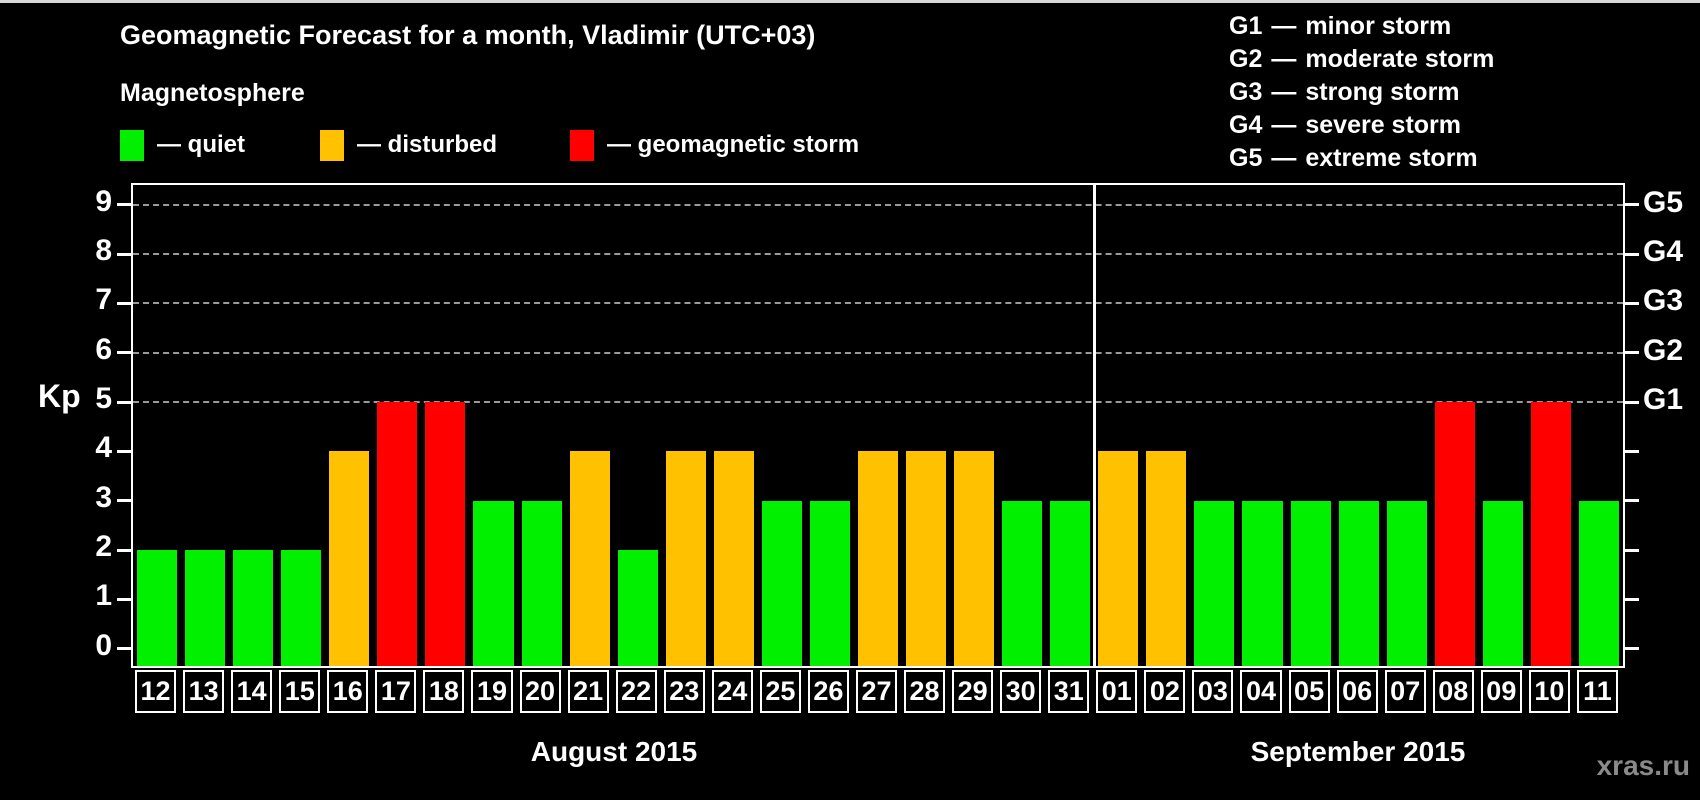 This screenshot has width=1700, height=800. What do you see at coordinates (1358, 751) in the screenshot?
I see `month-label-september: September 2015` at bounding box center [1358, 751].